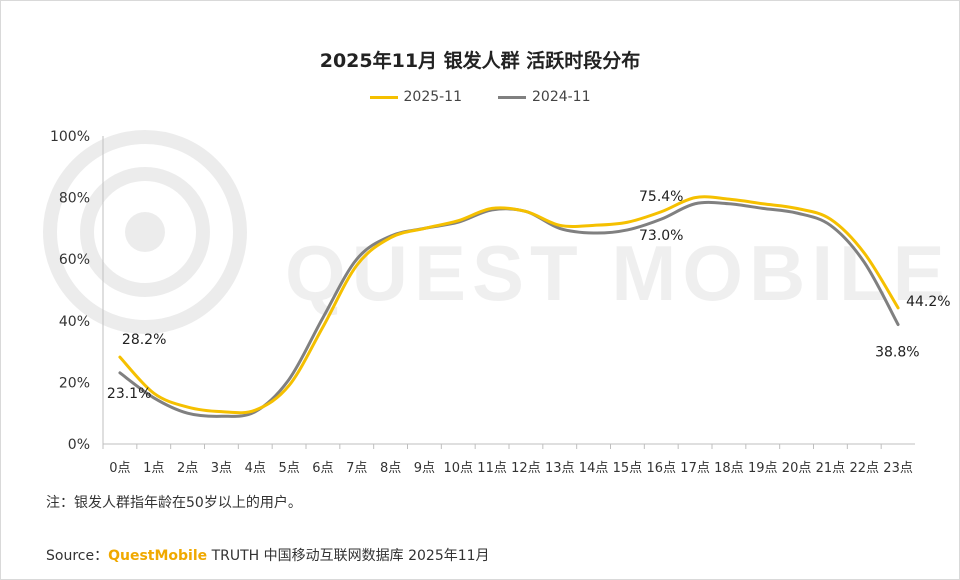 The height and width of the screenshot is (580, 960). What do you see at coordinates (424, 468) in the screenshot?
I see `x-tick-label: 9点` at bounding box center [424, 468].